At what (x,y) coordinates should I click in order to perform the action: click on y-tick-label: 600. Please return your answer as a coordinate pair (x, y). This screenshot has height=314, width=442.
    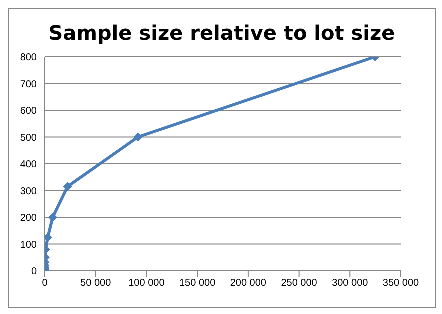
    Looking at the image, I should click on (29, 112).